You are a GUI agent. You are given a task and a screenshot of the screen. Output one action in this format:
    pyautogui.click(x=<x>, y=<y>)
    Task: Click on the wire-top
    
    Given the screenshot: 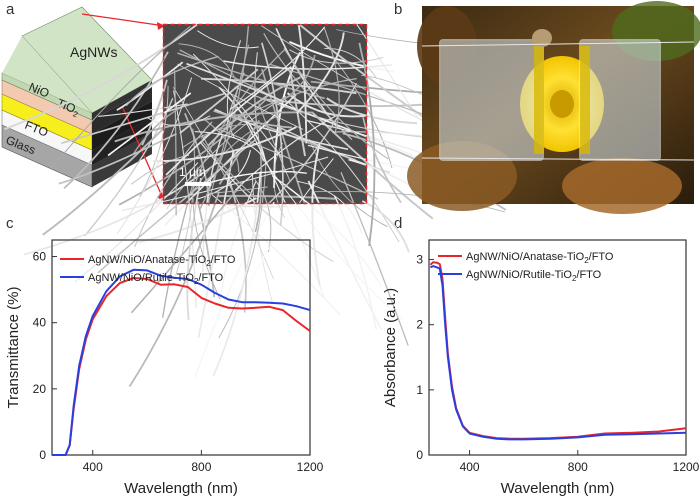 What is the action you would take?
    pyautogui.click(x=558, y=44)
    